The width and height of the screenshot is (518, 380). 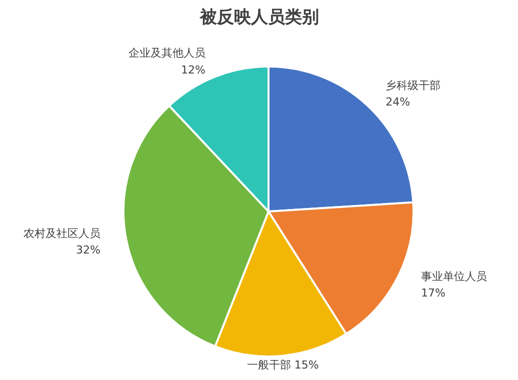 What do you see at coordinates (282, 365) in the screenshot?
I see `slice-label: 一般干部 15%` at bounding box center [282, 365].